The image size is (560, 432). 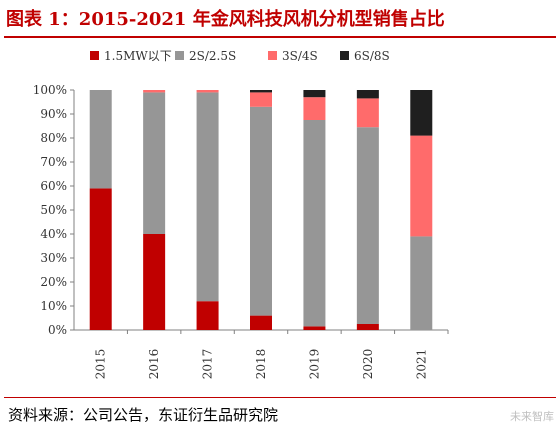 I want to click on x-tick-label: 2021, so click(x=421, y=364).